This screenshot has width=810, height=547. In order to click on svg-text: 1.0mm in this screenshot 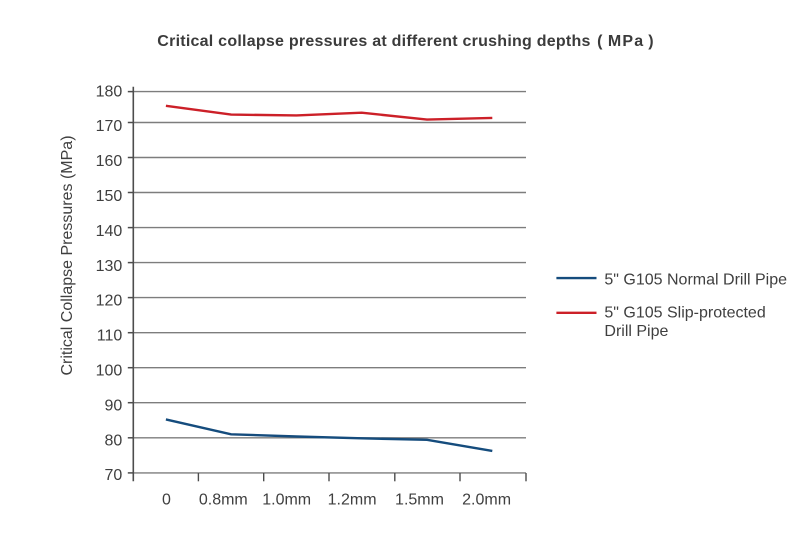, I will do `click(286, 499)`.